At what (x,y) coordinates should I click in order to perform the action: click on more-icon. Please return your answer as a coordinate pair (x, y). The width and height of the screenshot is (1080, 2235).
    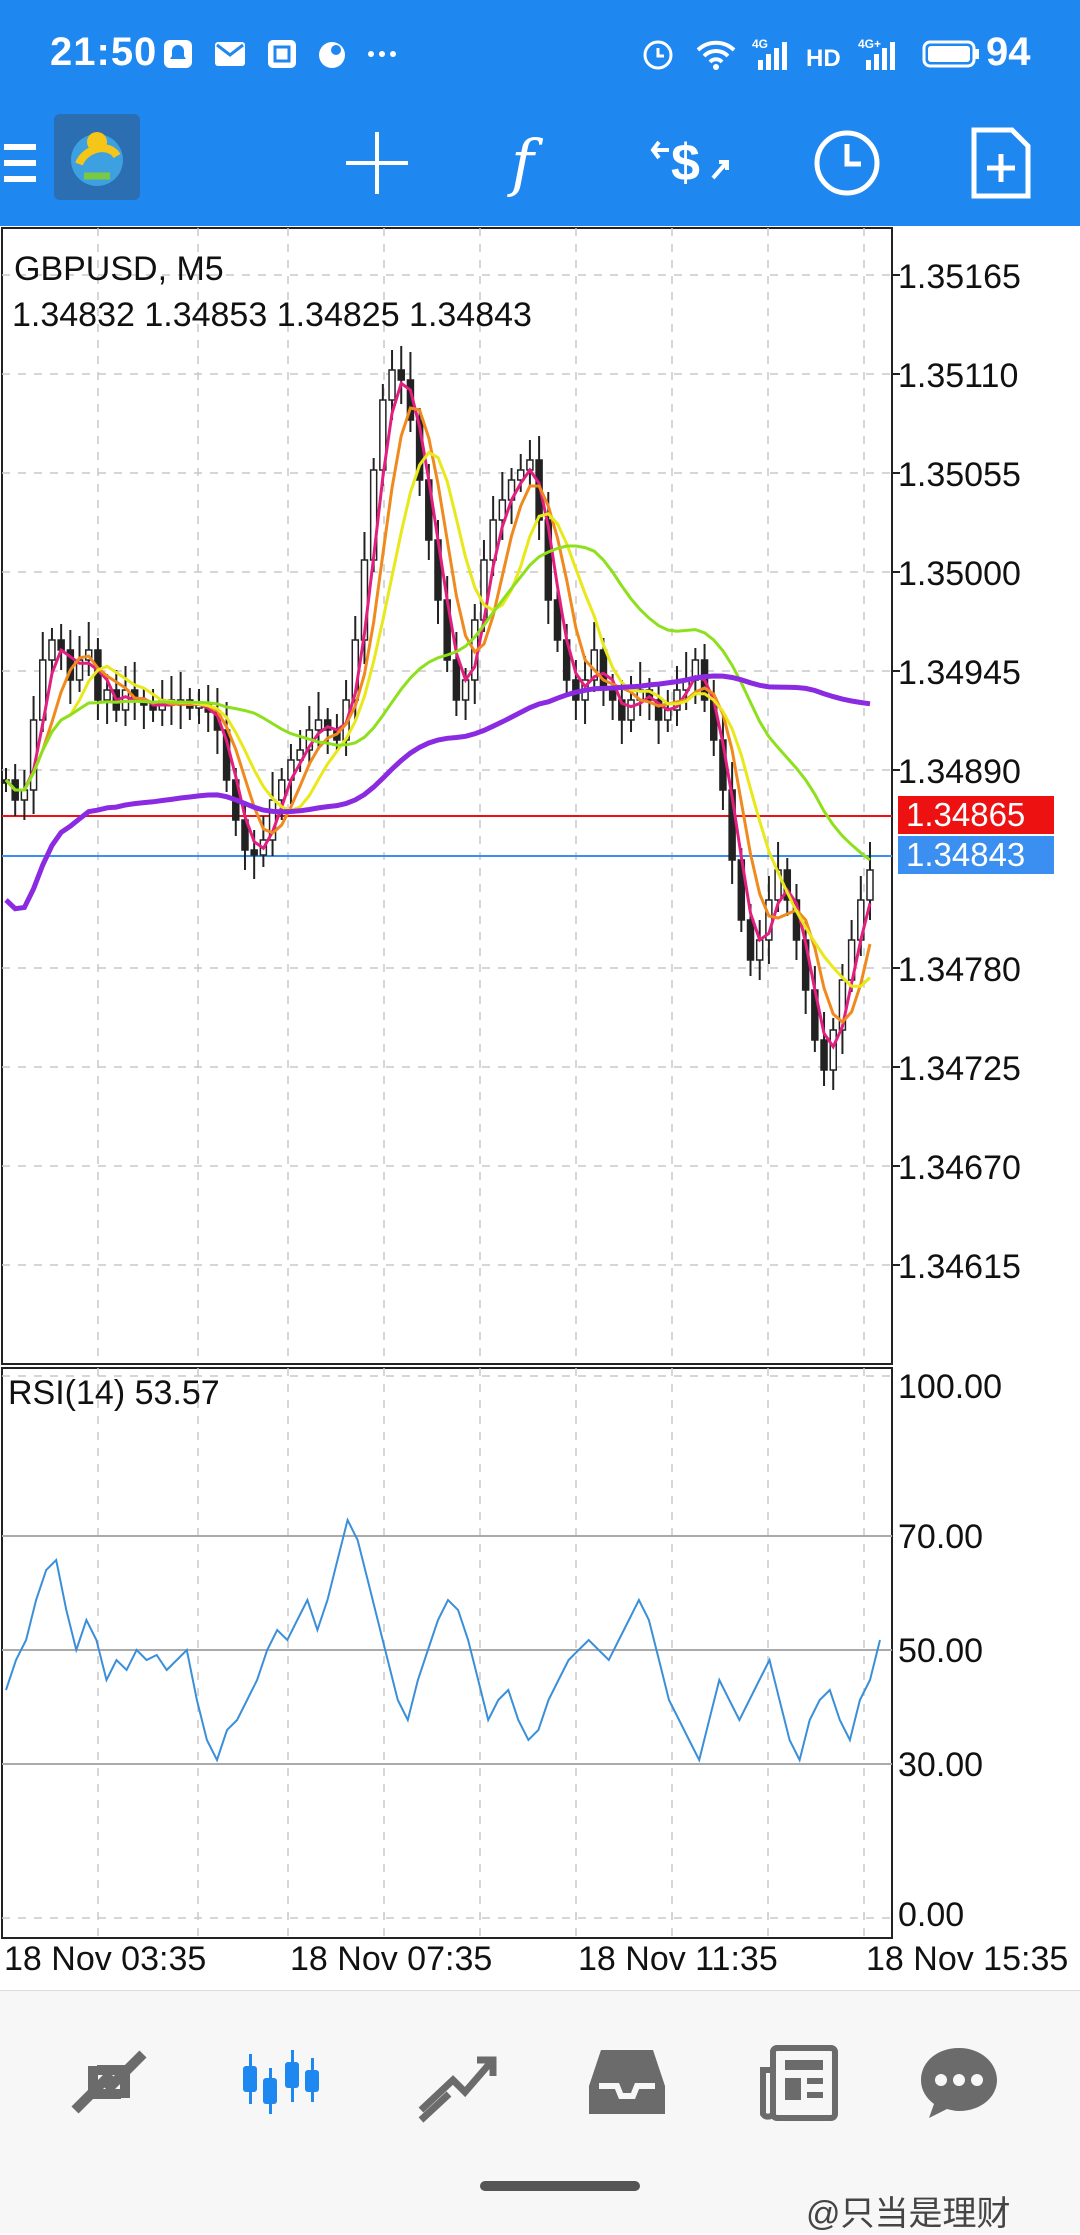
    Looking at the image, I should click on (382, 54).